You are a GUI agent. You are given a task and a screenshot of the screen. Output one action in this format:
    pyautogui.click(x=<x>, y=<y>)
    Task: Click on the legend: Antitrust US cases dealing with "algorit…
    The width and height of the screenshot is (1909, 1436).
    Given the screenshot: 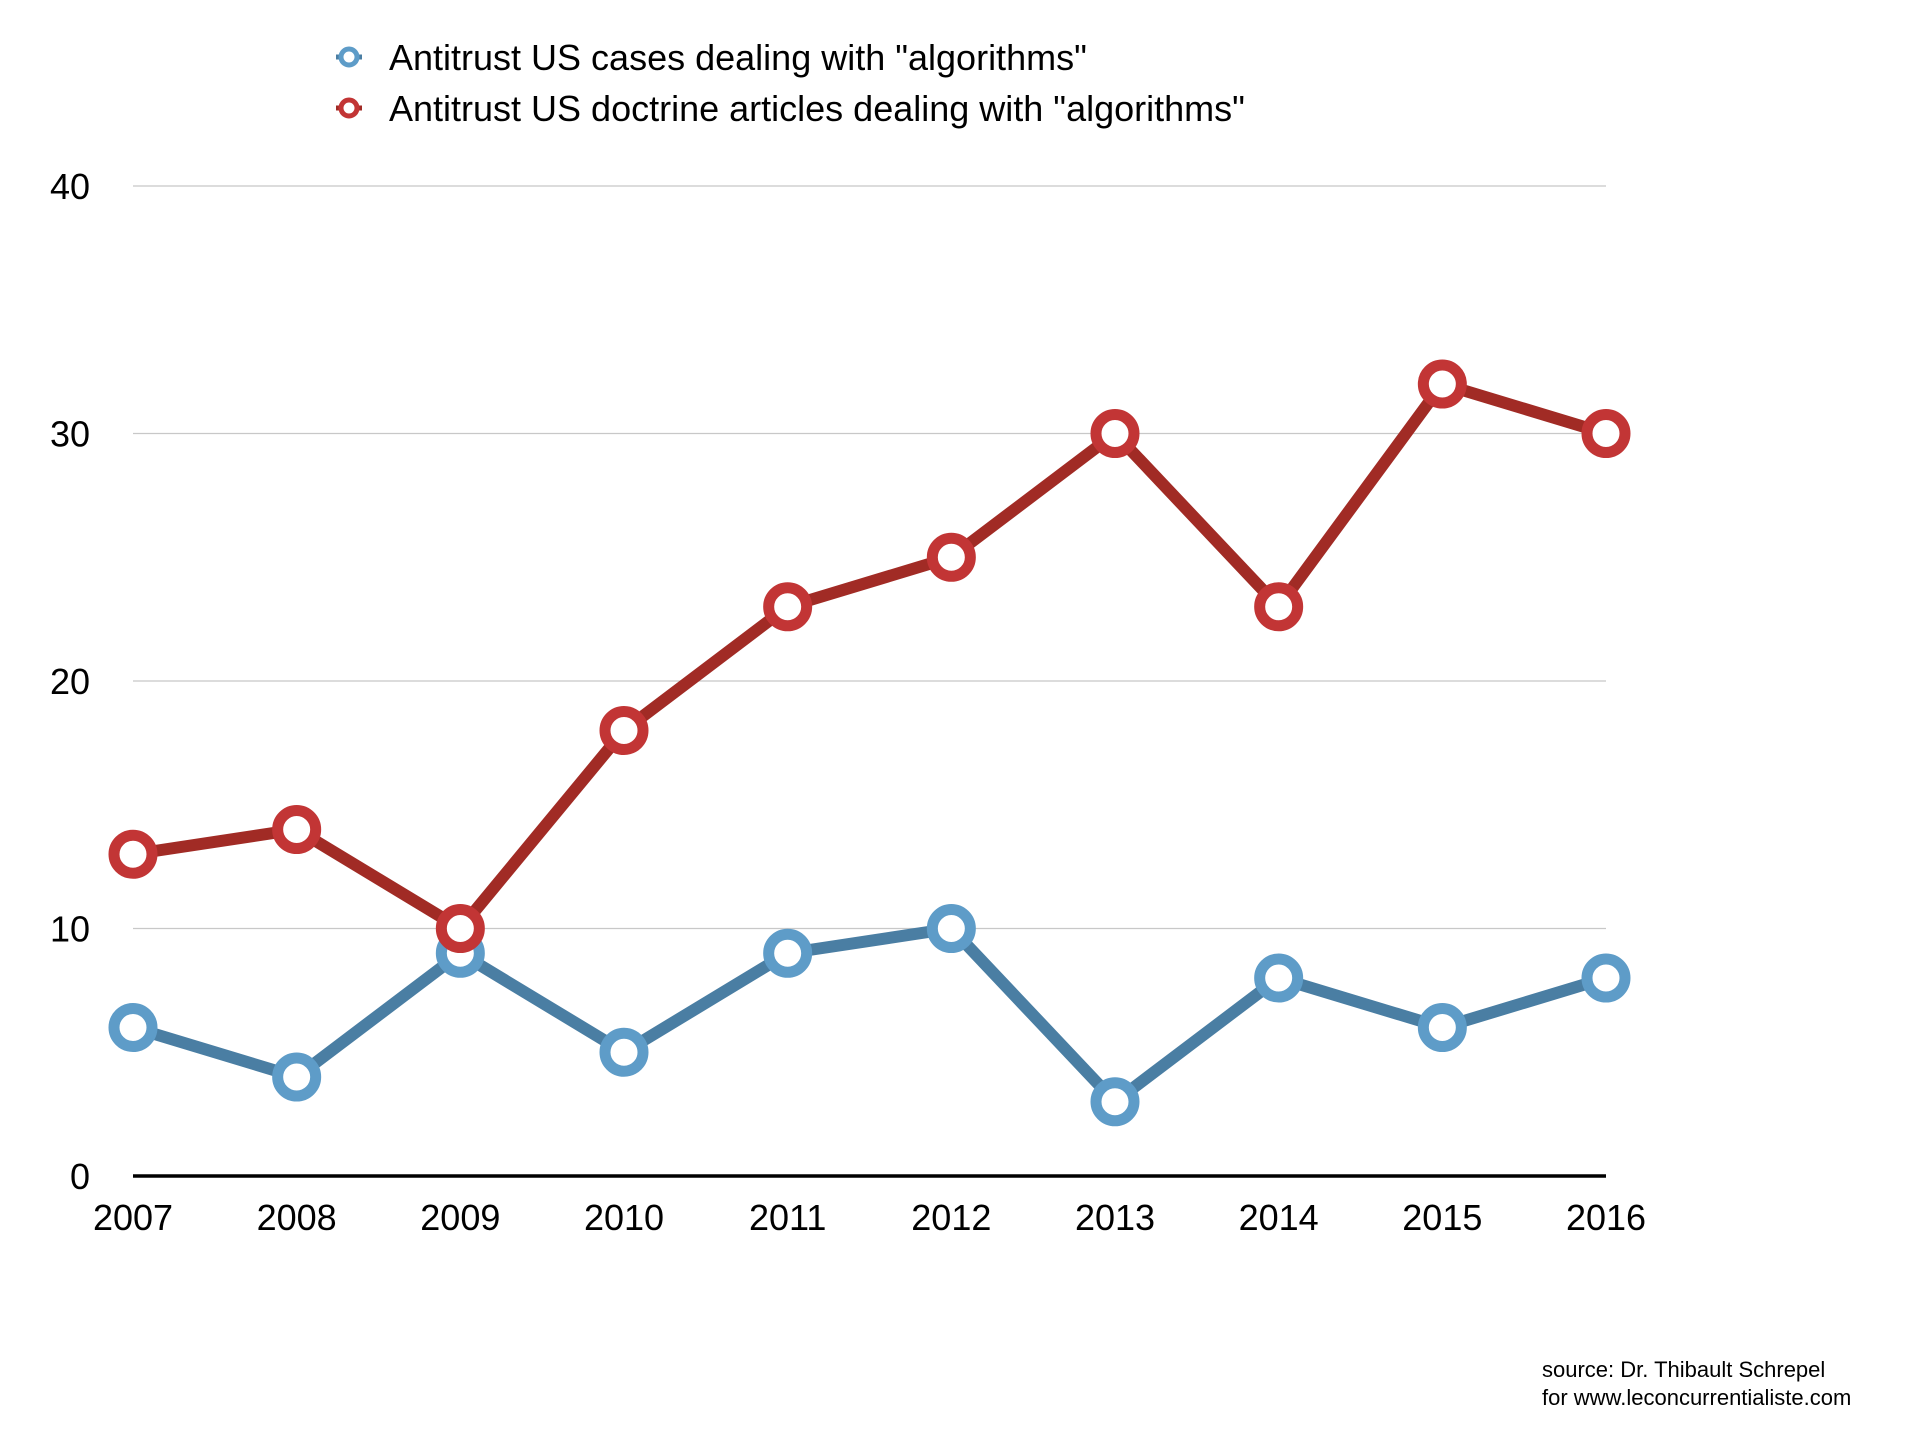 What is the action you would take?
    pyautogui.click(x=790, y=83)
    